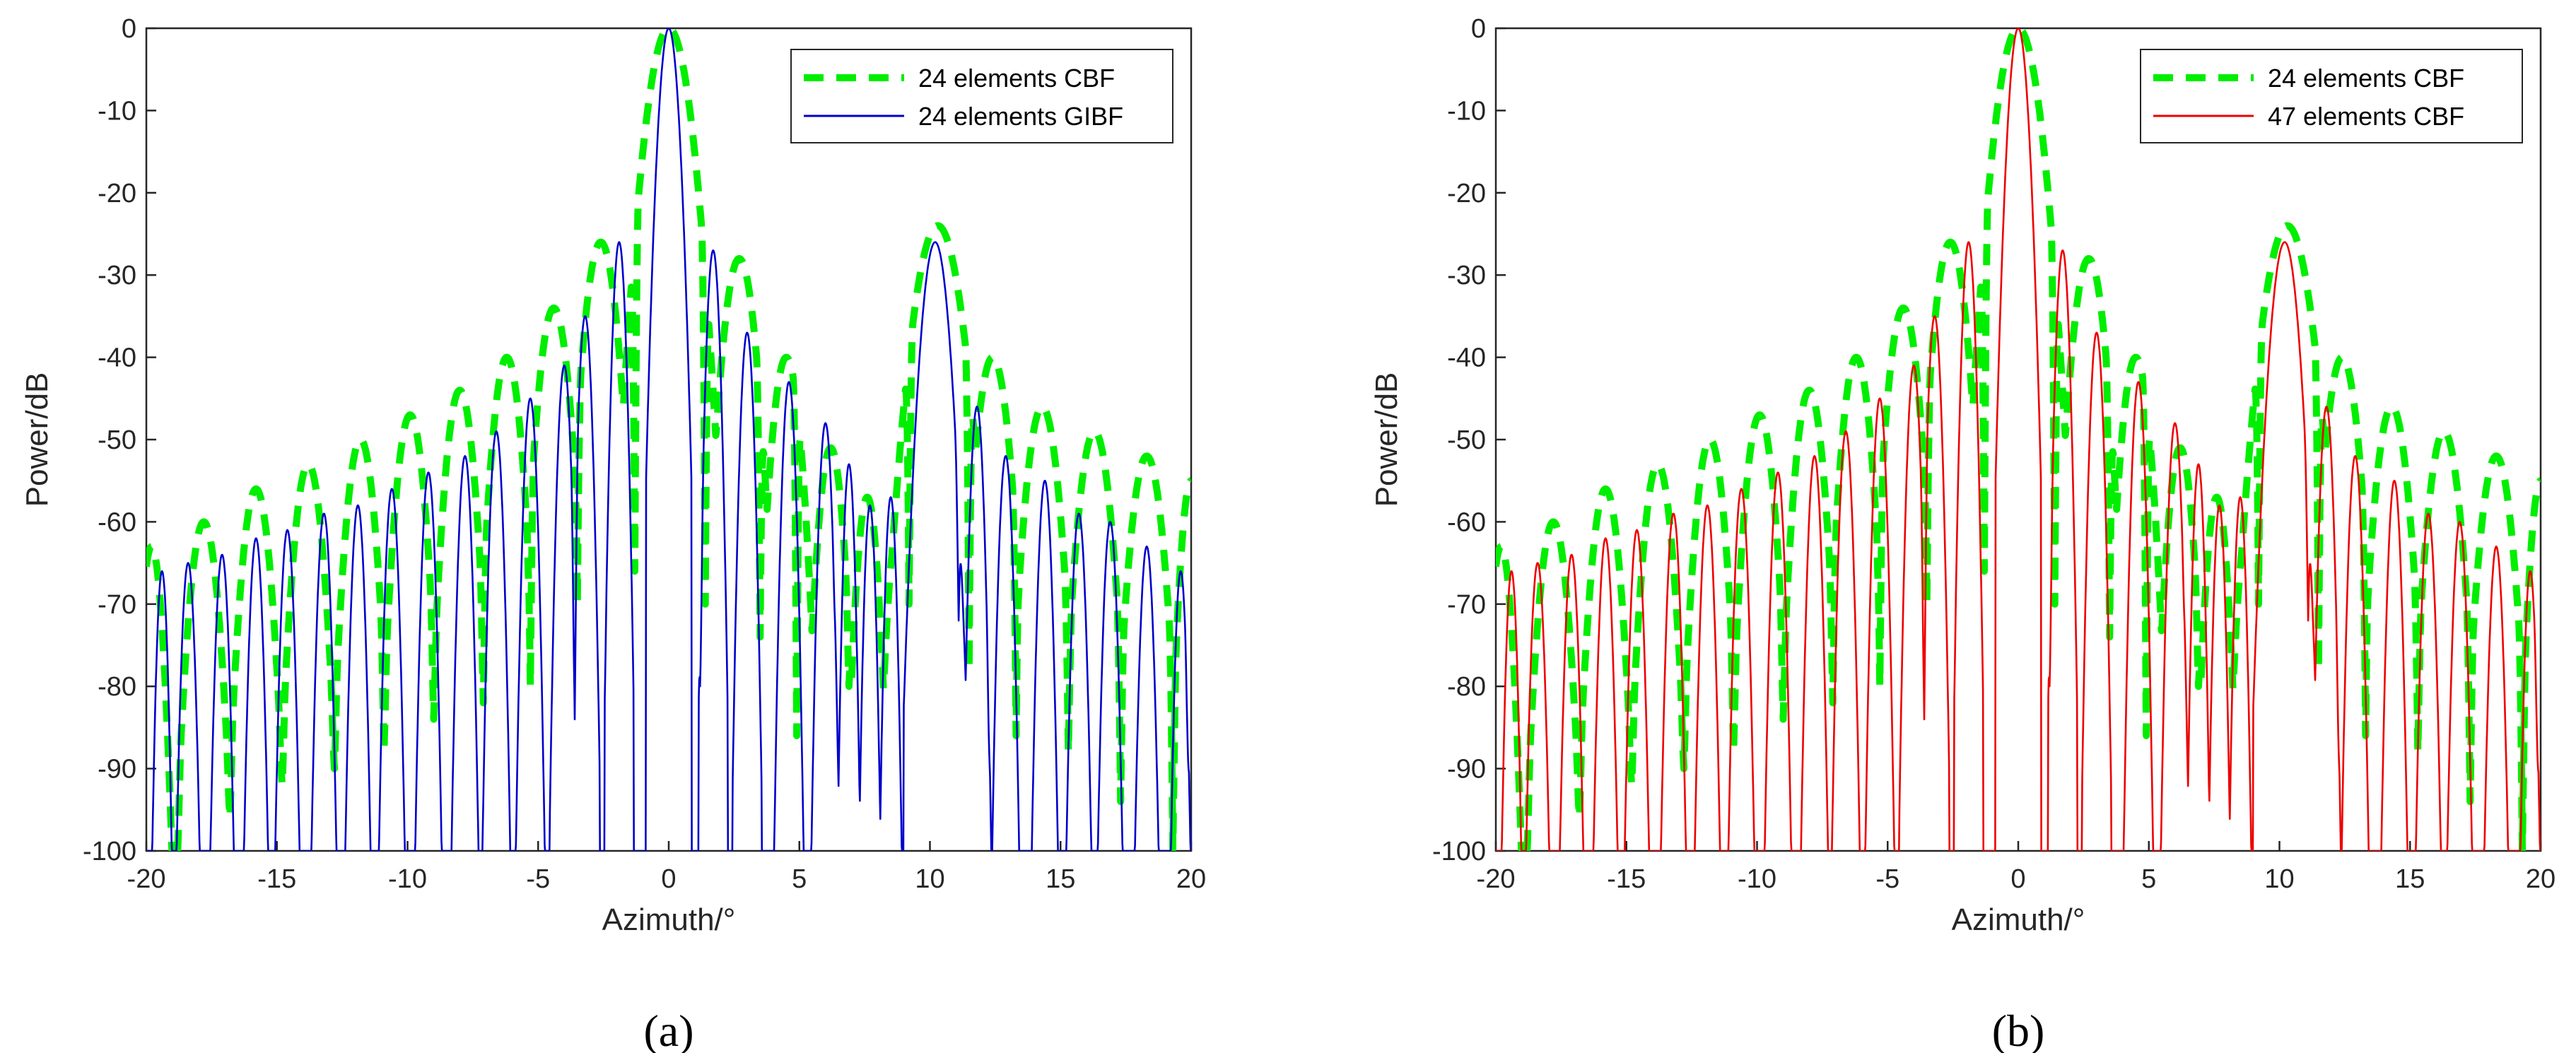 The width and height of the screenshot is (2576, 1053). Describe the element at coordinates (2019, 1029) in the screenshot. I see `caption-b: (b)` at that location.